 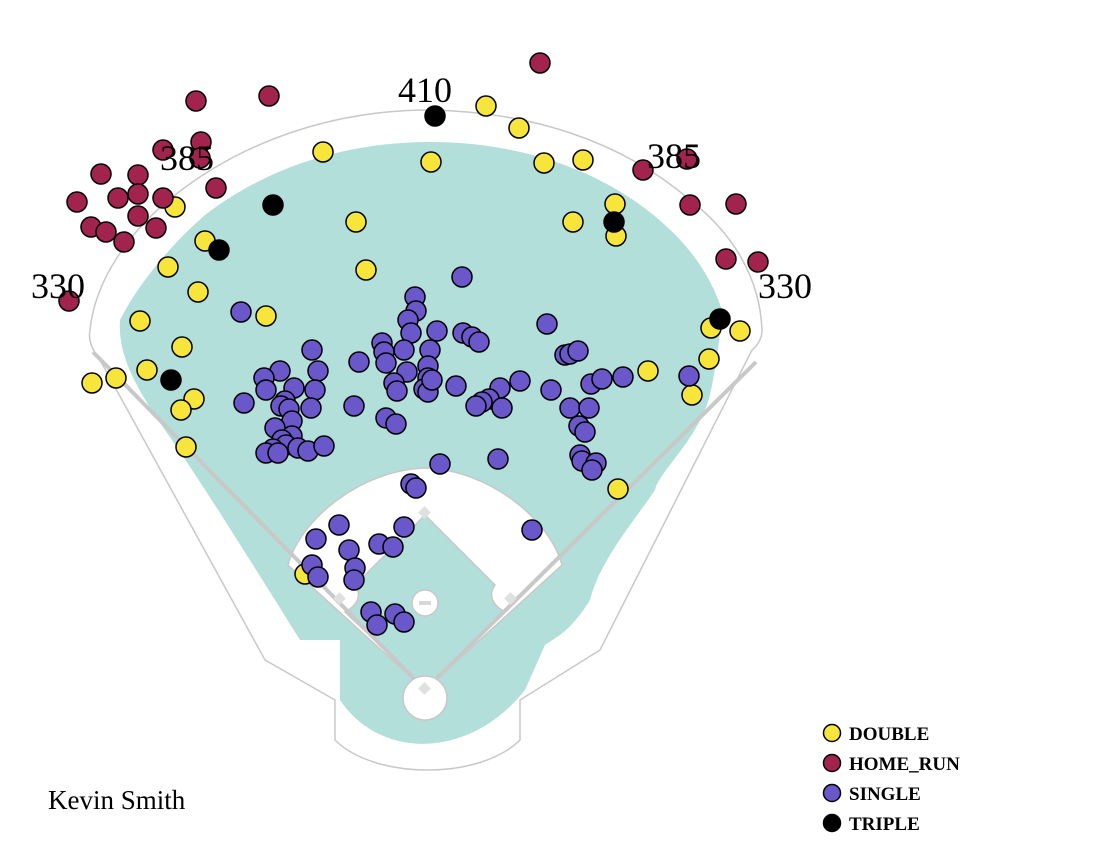 What do you see at coordinates (885, 794) in the screenshot?
I see `legend-label-single: SINGLE` at bounding box center [885, 794].